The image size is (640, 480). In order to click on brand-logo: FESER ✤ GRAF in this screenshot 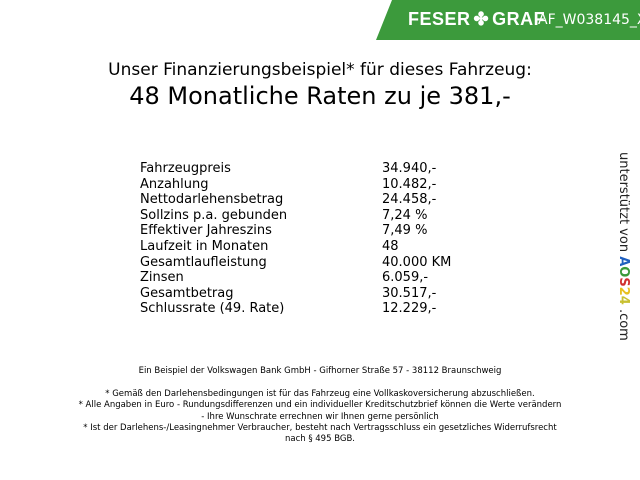, I will do `click(476, 19)`.